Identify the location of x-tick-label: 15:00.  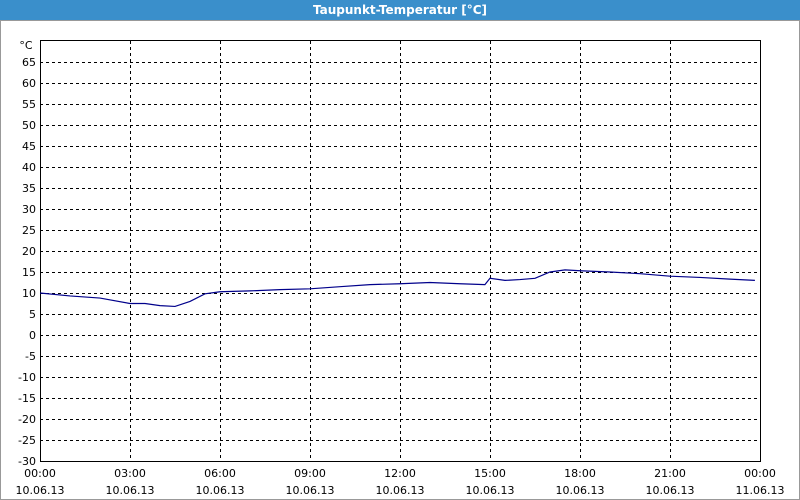
(490, 473).